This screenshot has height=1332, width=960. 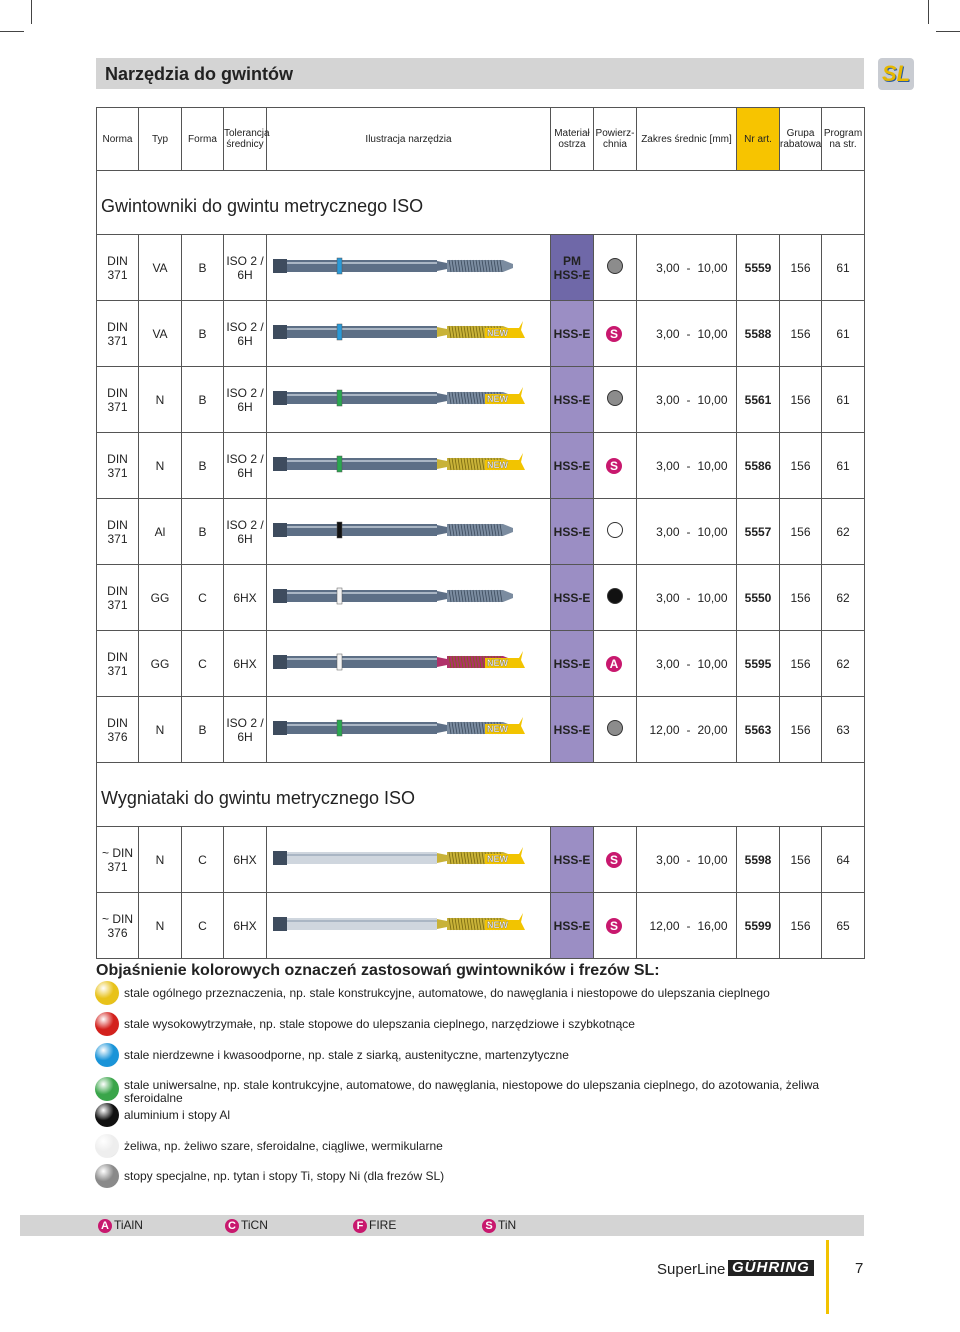 I want to click on section-row: Wygniataki do gwintu metrycznego ISO, so click(x=480, y=794).